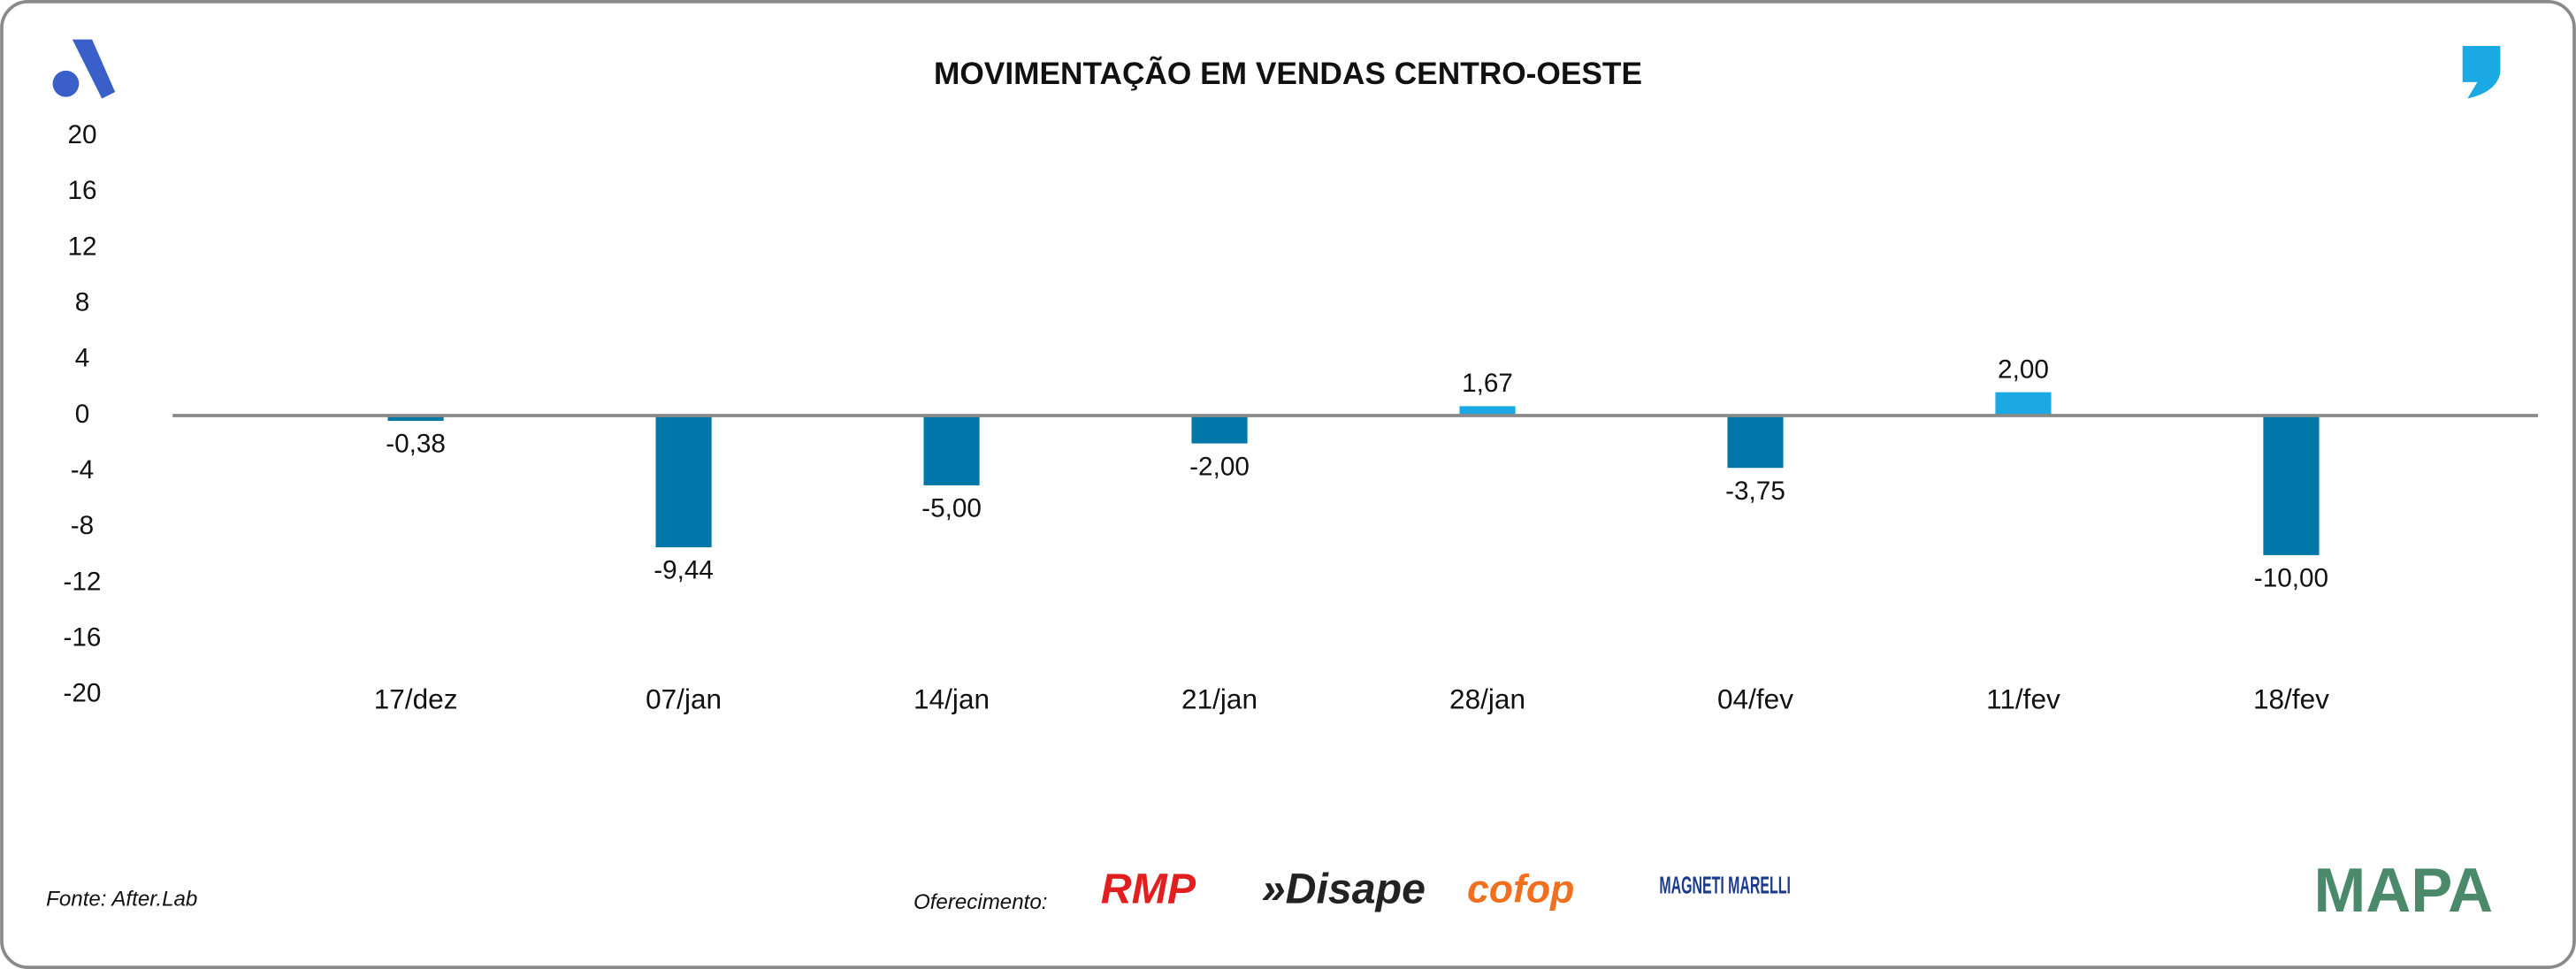 This screenshot has width=2576, height=969. Describe the element at coordinates (1219, 467) in the screenshot. I see `value-label: -2,00` at that location.